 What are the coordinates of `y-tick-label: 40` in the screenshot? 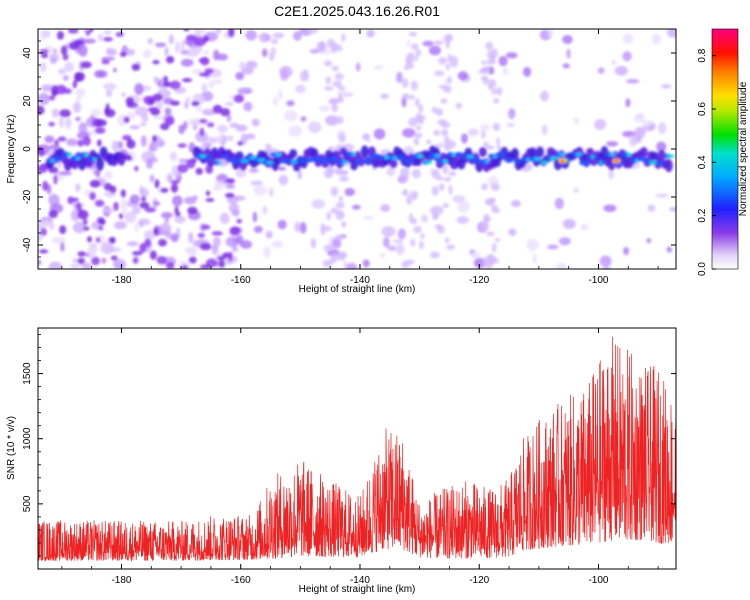 It's located at (27, 53).